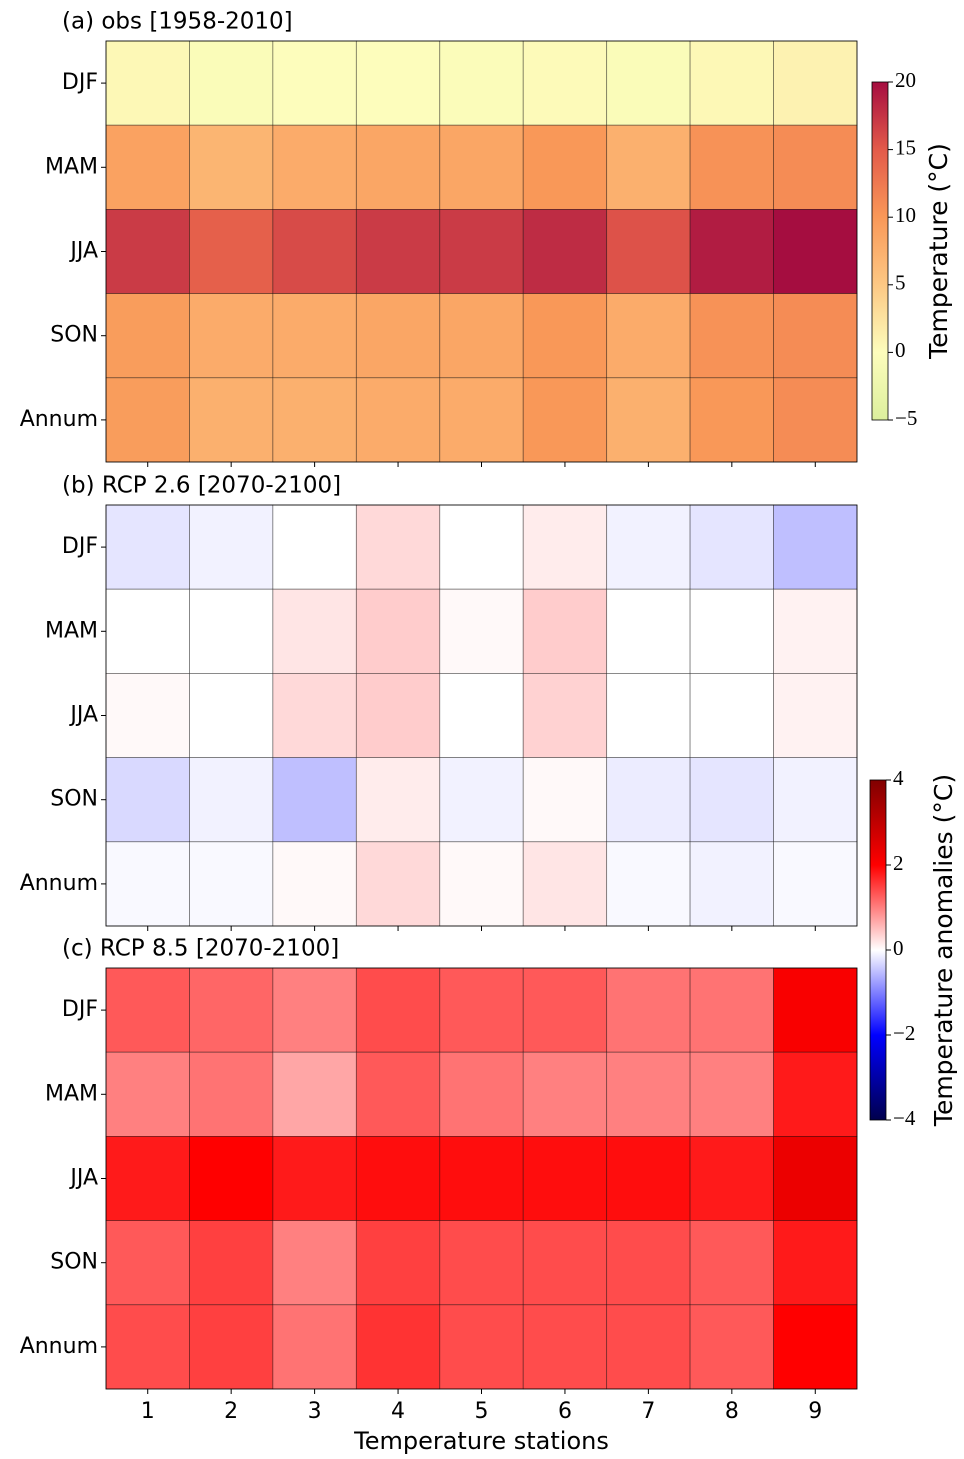 The image size is (964, 1459). What do you see at coordinates (231, 1411) in the screenshot?
I see `x-tick-label: 2` at bounding box center [231, 1411].